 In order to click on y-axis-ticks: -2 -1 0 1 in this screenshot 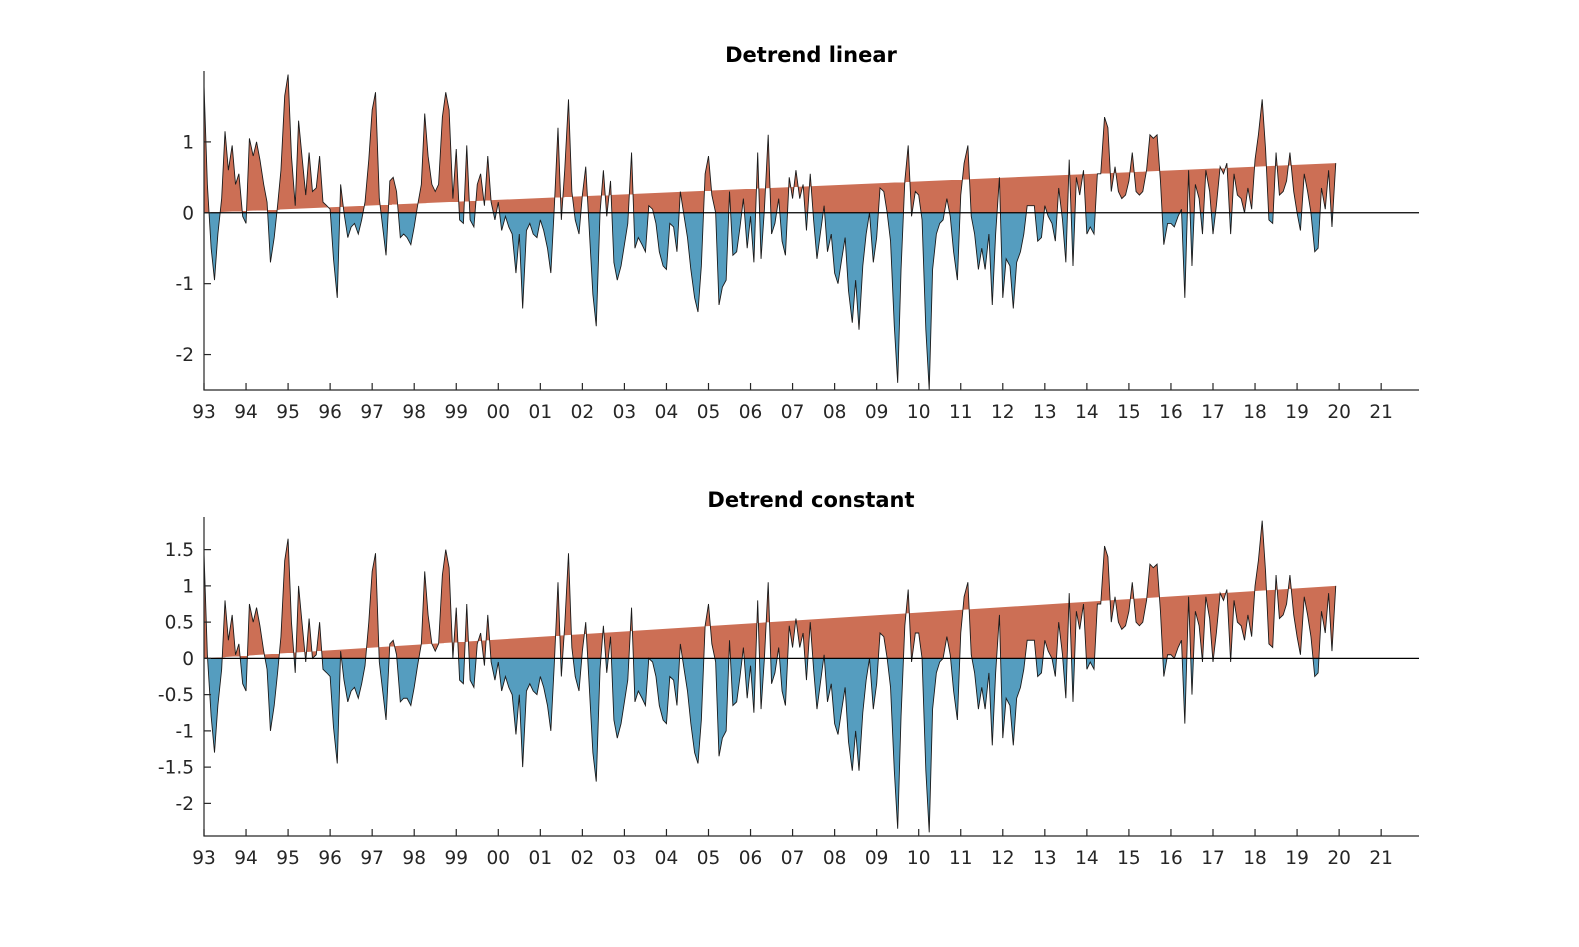, I will do `click(193, 249)`.